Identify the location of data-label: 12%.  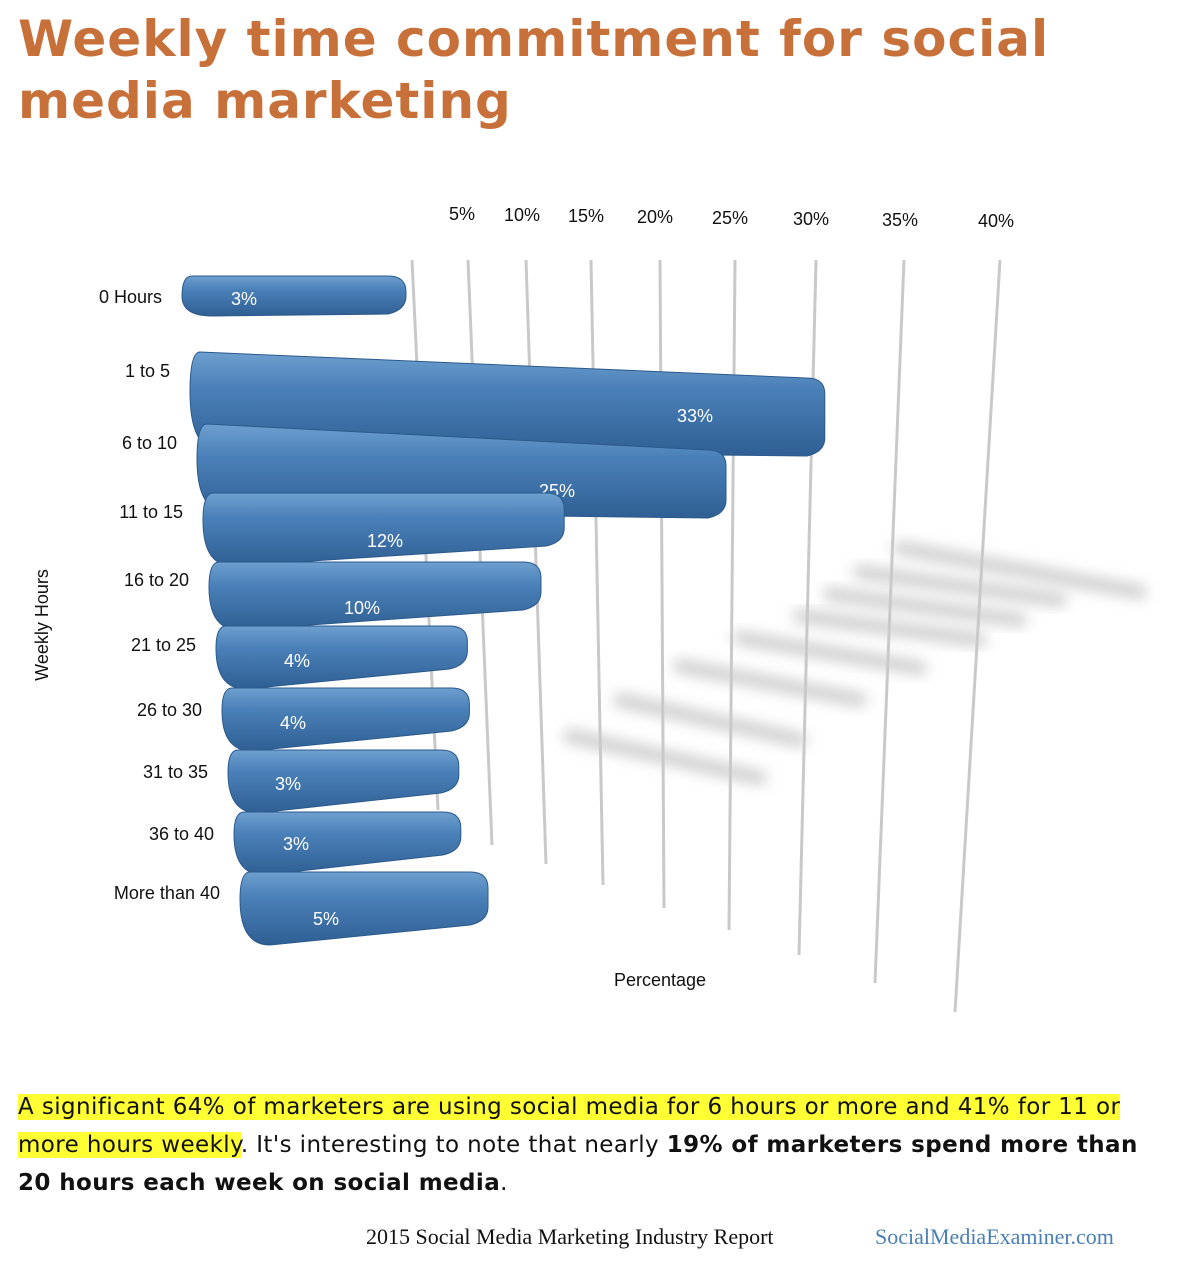
(385, 541).